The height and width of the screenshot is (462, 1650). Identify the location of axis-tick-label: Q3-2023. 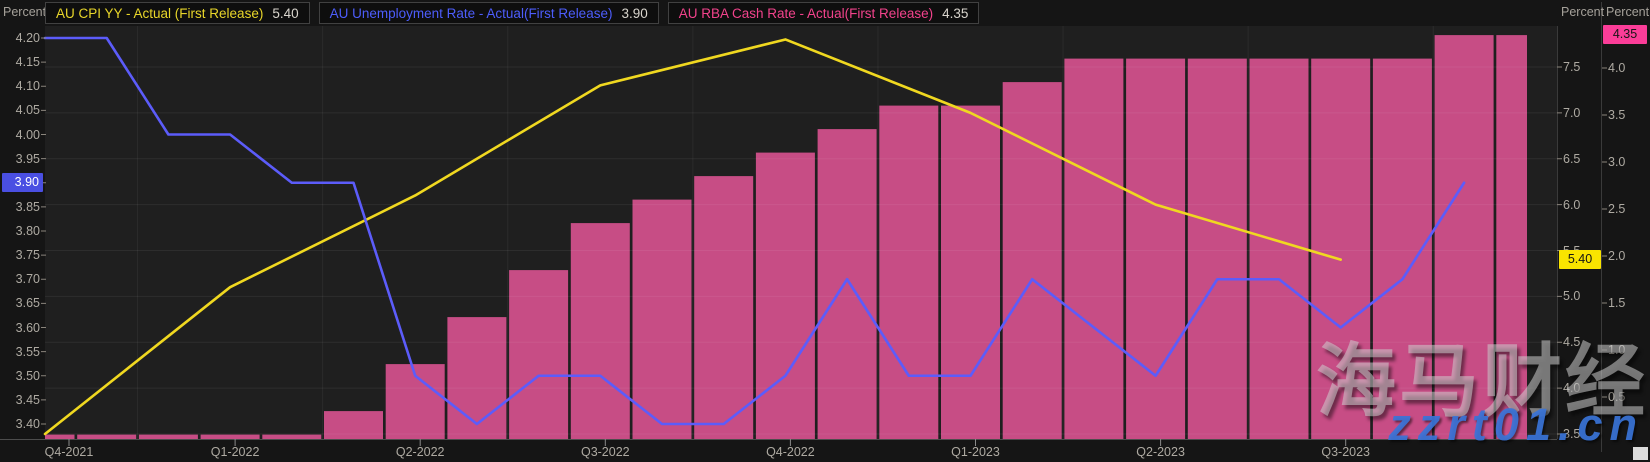
(1346, 452).